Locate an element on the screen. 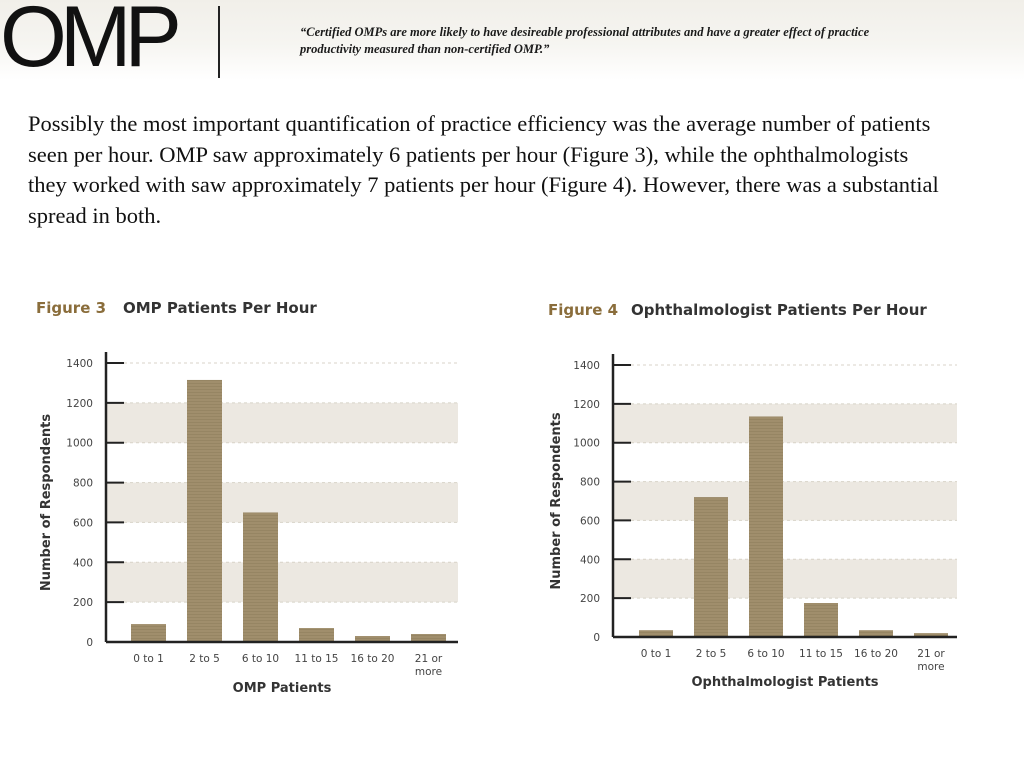  omp-logo: OMP is located at coordinates (91, 42).